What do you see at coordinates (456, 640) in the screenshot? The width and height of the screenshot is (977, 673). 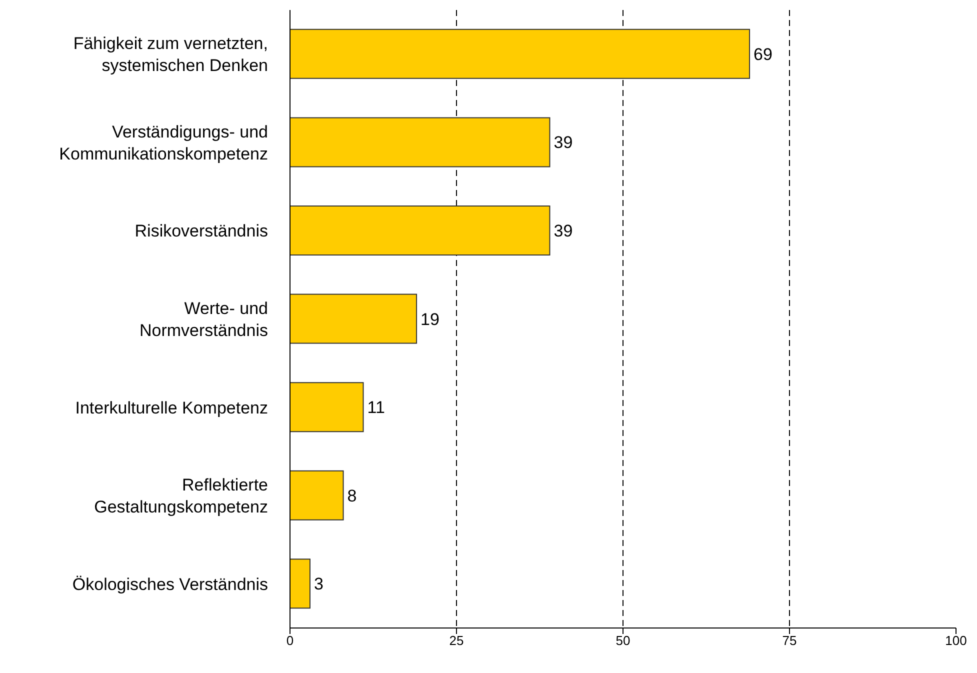 I see `x-tick-label: 25` at bounding box center [456, 640].